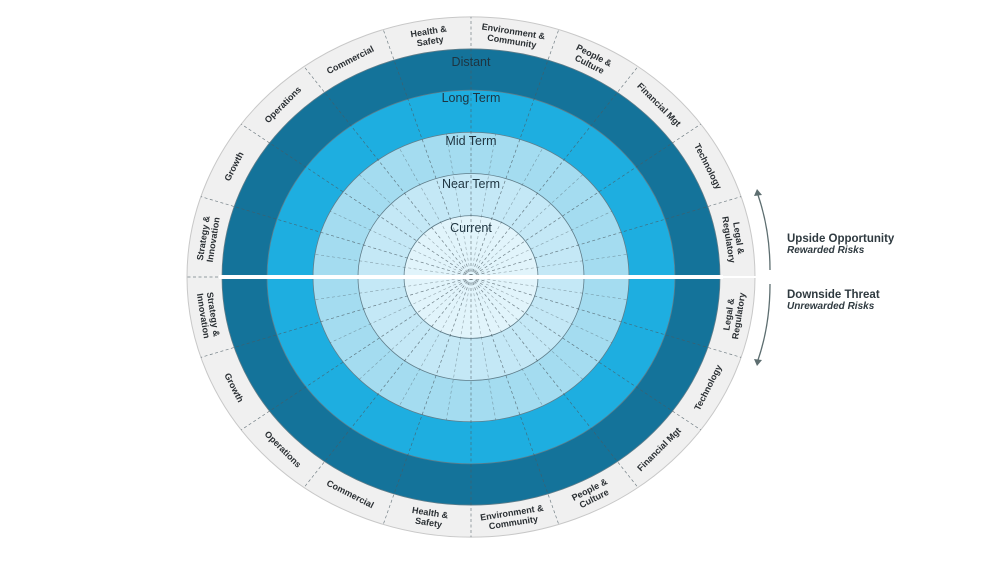 The width and height of the screenshot is (997, 561). What do you see at coordinates (831, 306) in the screenshot?
I see `downside-subtitle: Unrewarded Risks` at bounding box center [831, 306].